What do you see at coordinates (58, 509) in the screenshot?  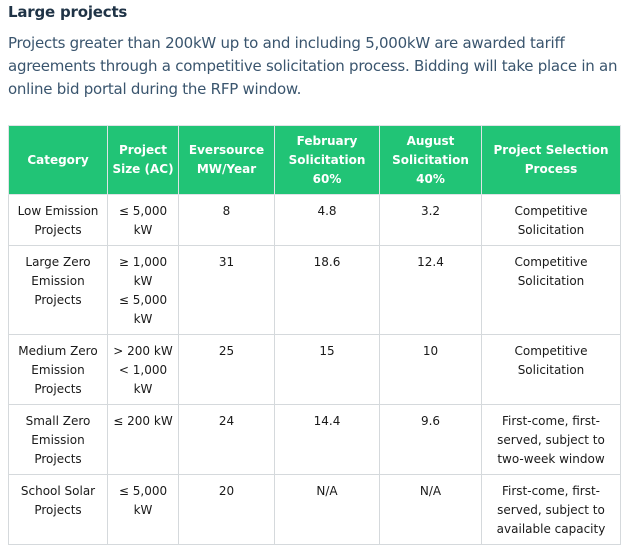 I see `cell-category: School Solar Projects` at bounding box center [58, 509].